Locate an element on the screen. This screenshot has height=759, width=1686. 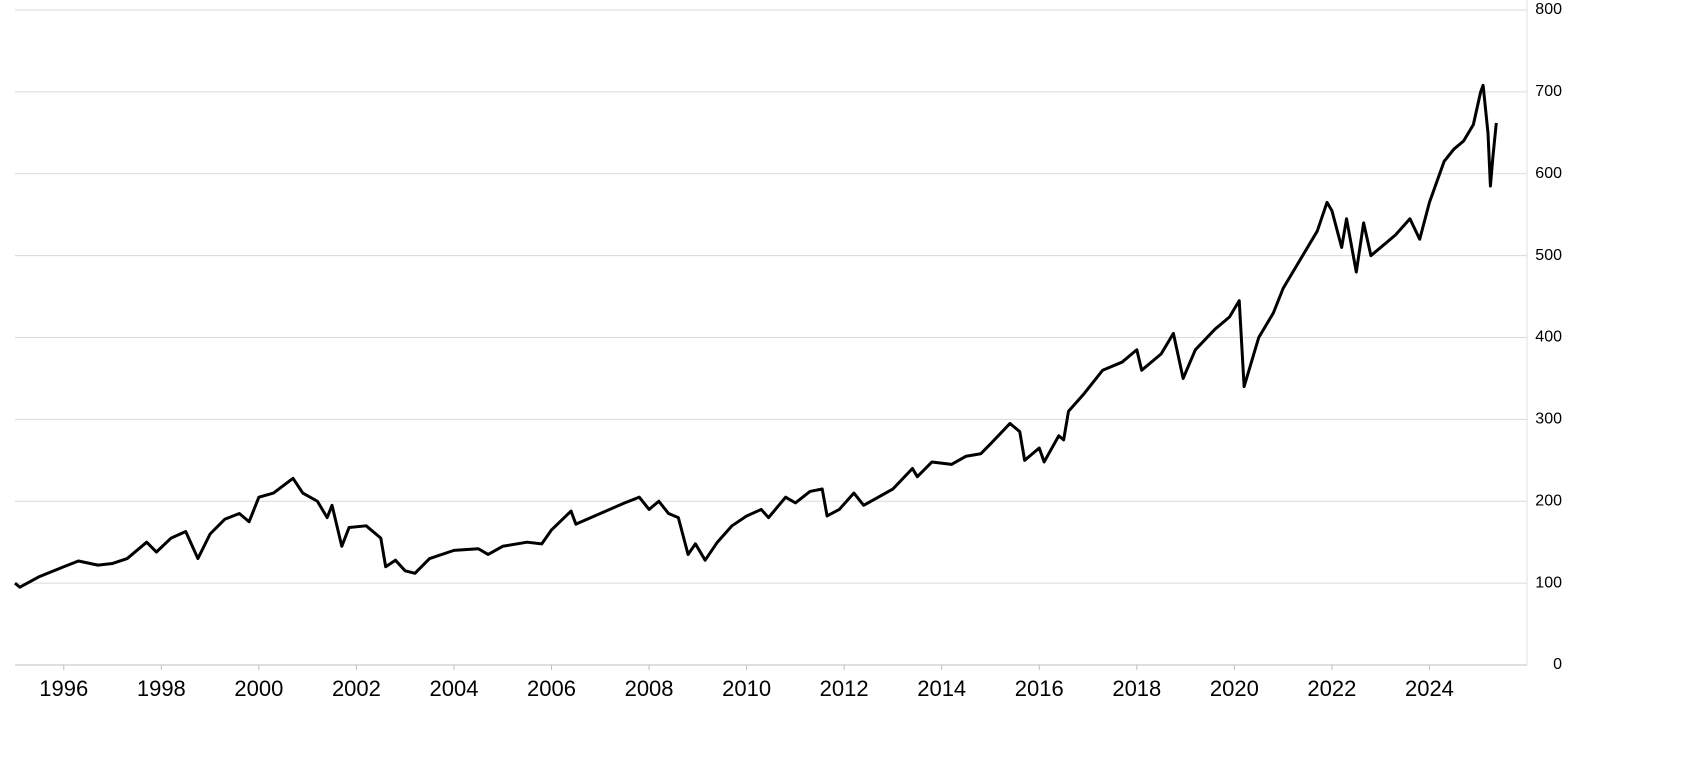
x-tick-label: 2016 is located at coordinates (1039, 688).